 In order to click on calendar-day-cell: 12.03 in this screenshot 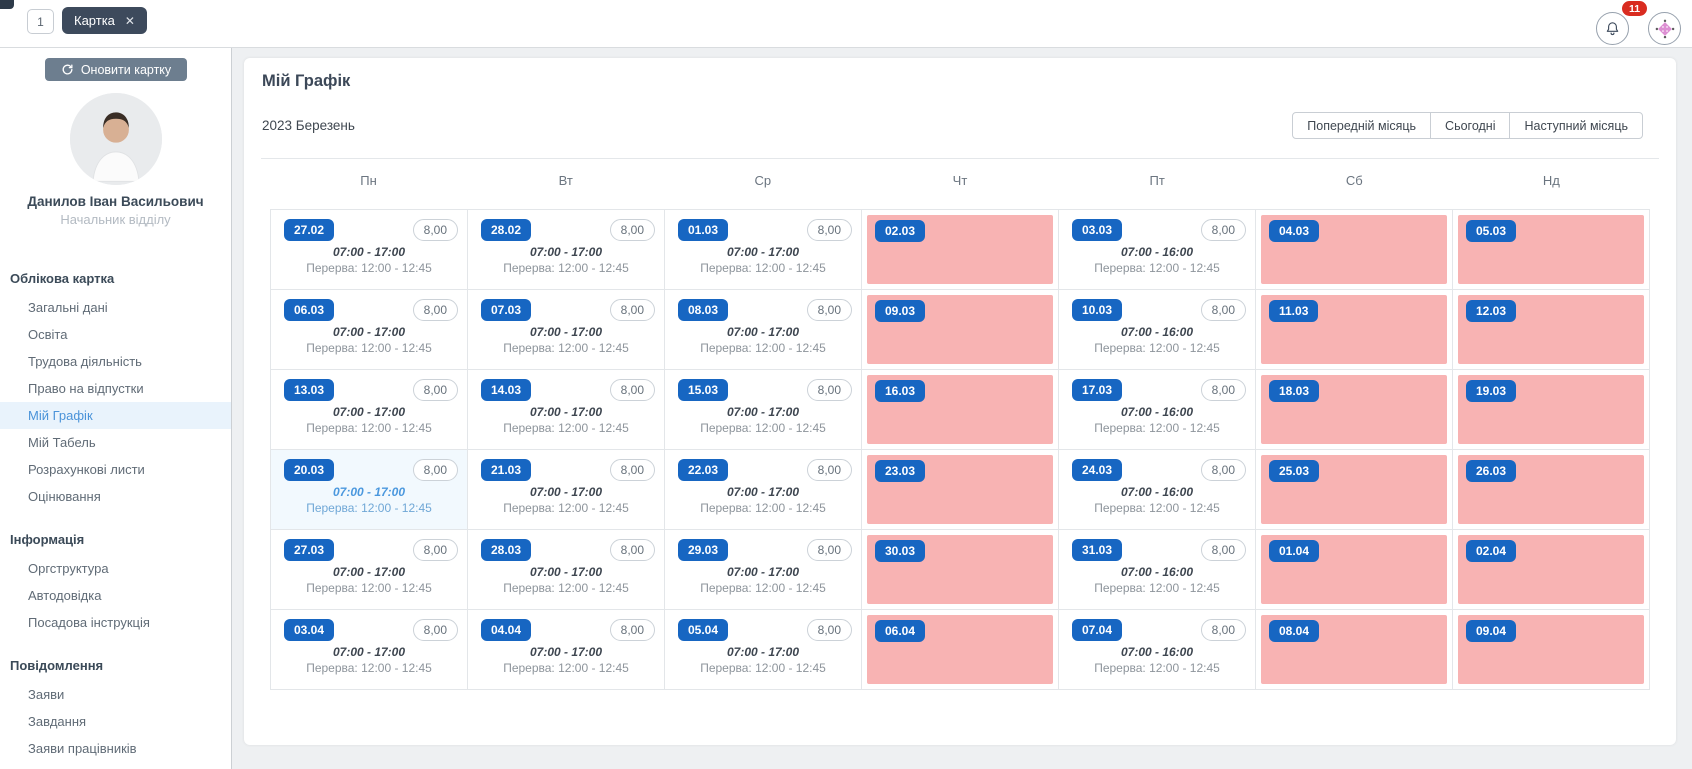, I will do `click(1551, 330)`.